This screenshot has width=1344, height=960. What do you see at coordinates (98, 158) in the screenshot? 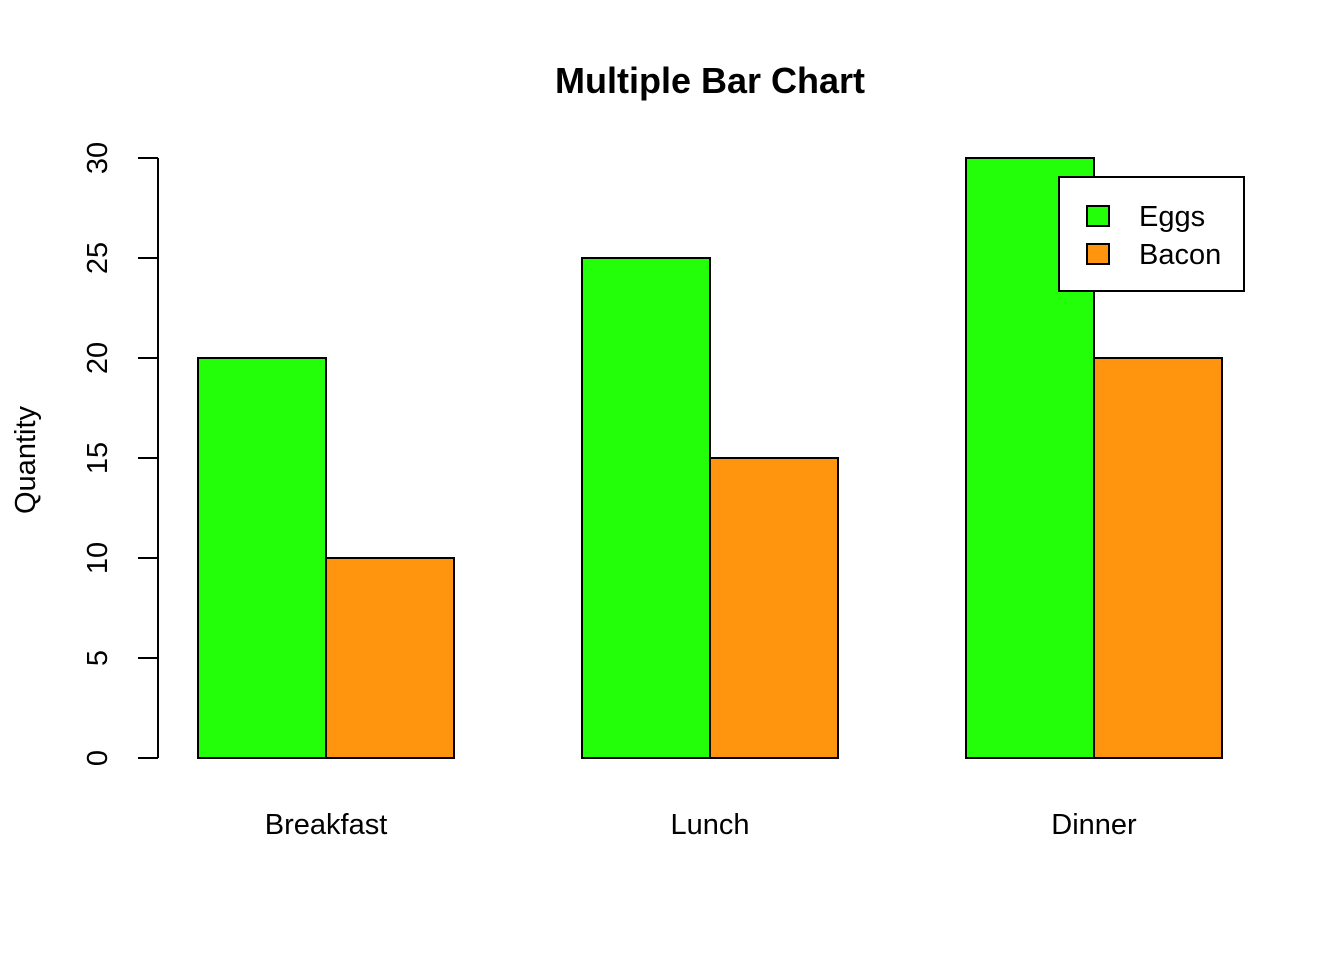
I see `y-tick-label-30: 30` at bounding box center [98, 158].